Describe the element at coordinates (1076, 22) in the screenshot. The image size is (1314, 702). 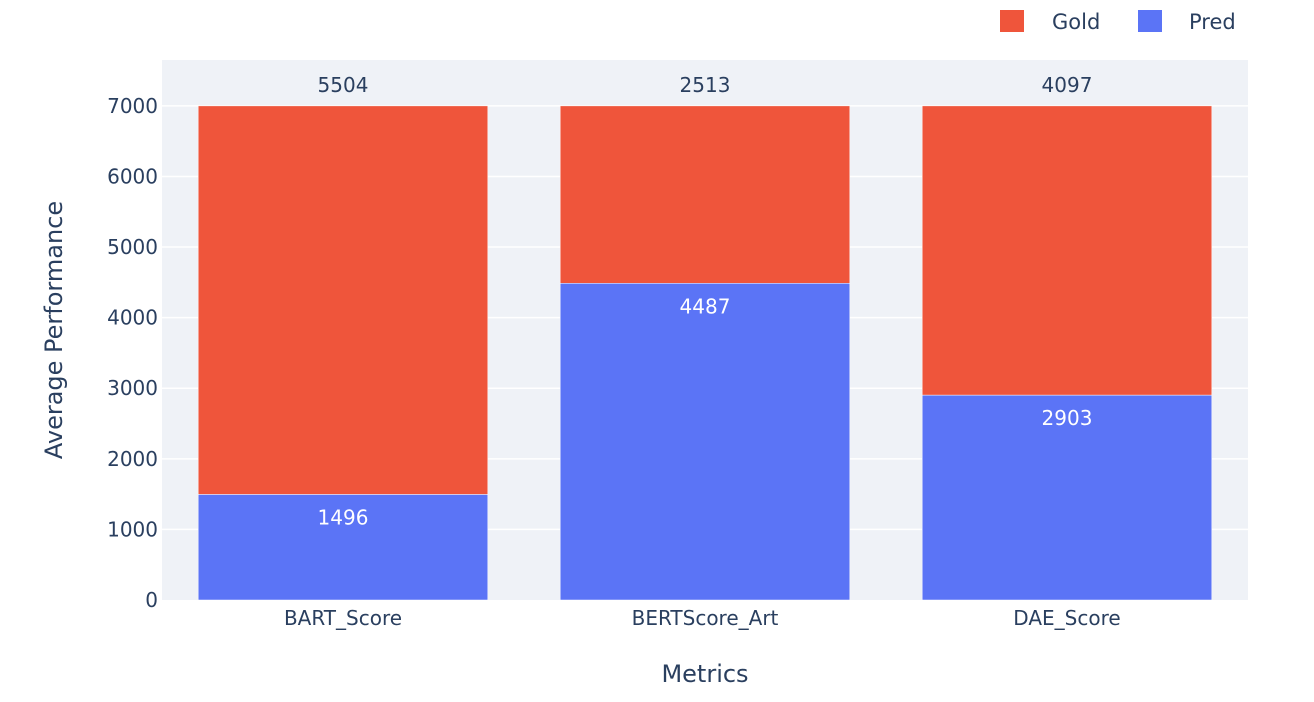
I see `legend-label: Gold` at that location.